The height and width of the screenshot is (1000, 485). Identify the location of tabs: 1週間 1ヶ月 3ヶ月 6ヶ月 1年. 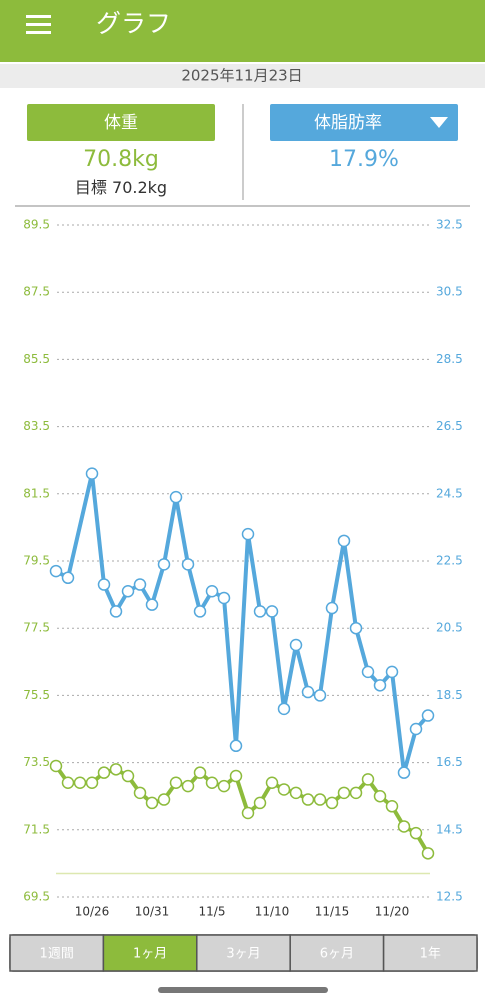
(243, 953).